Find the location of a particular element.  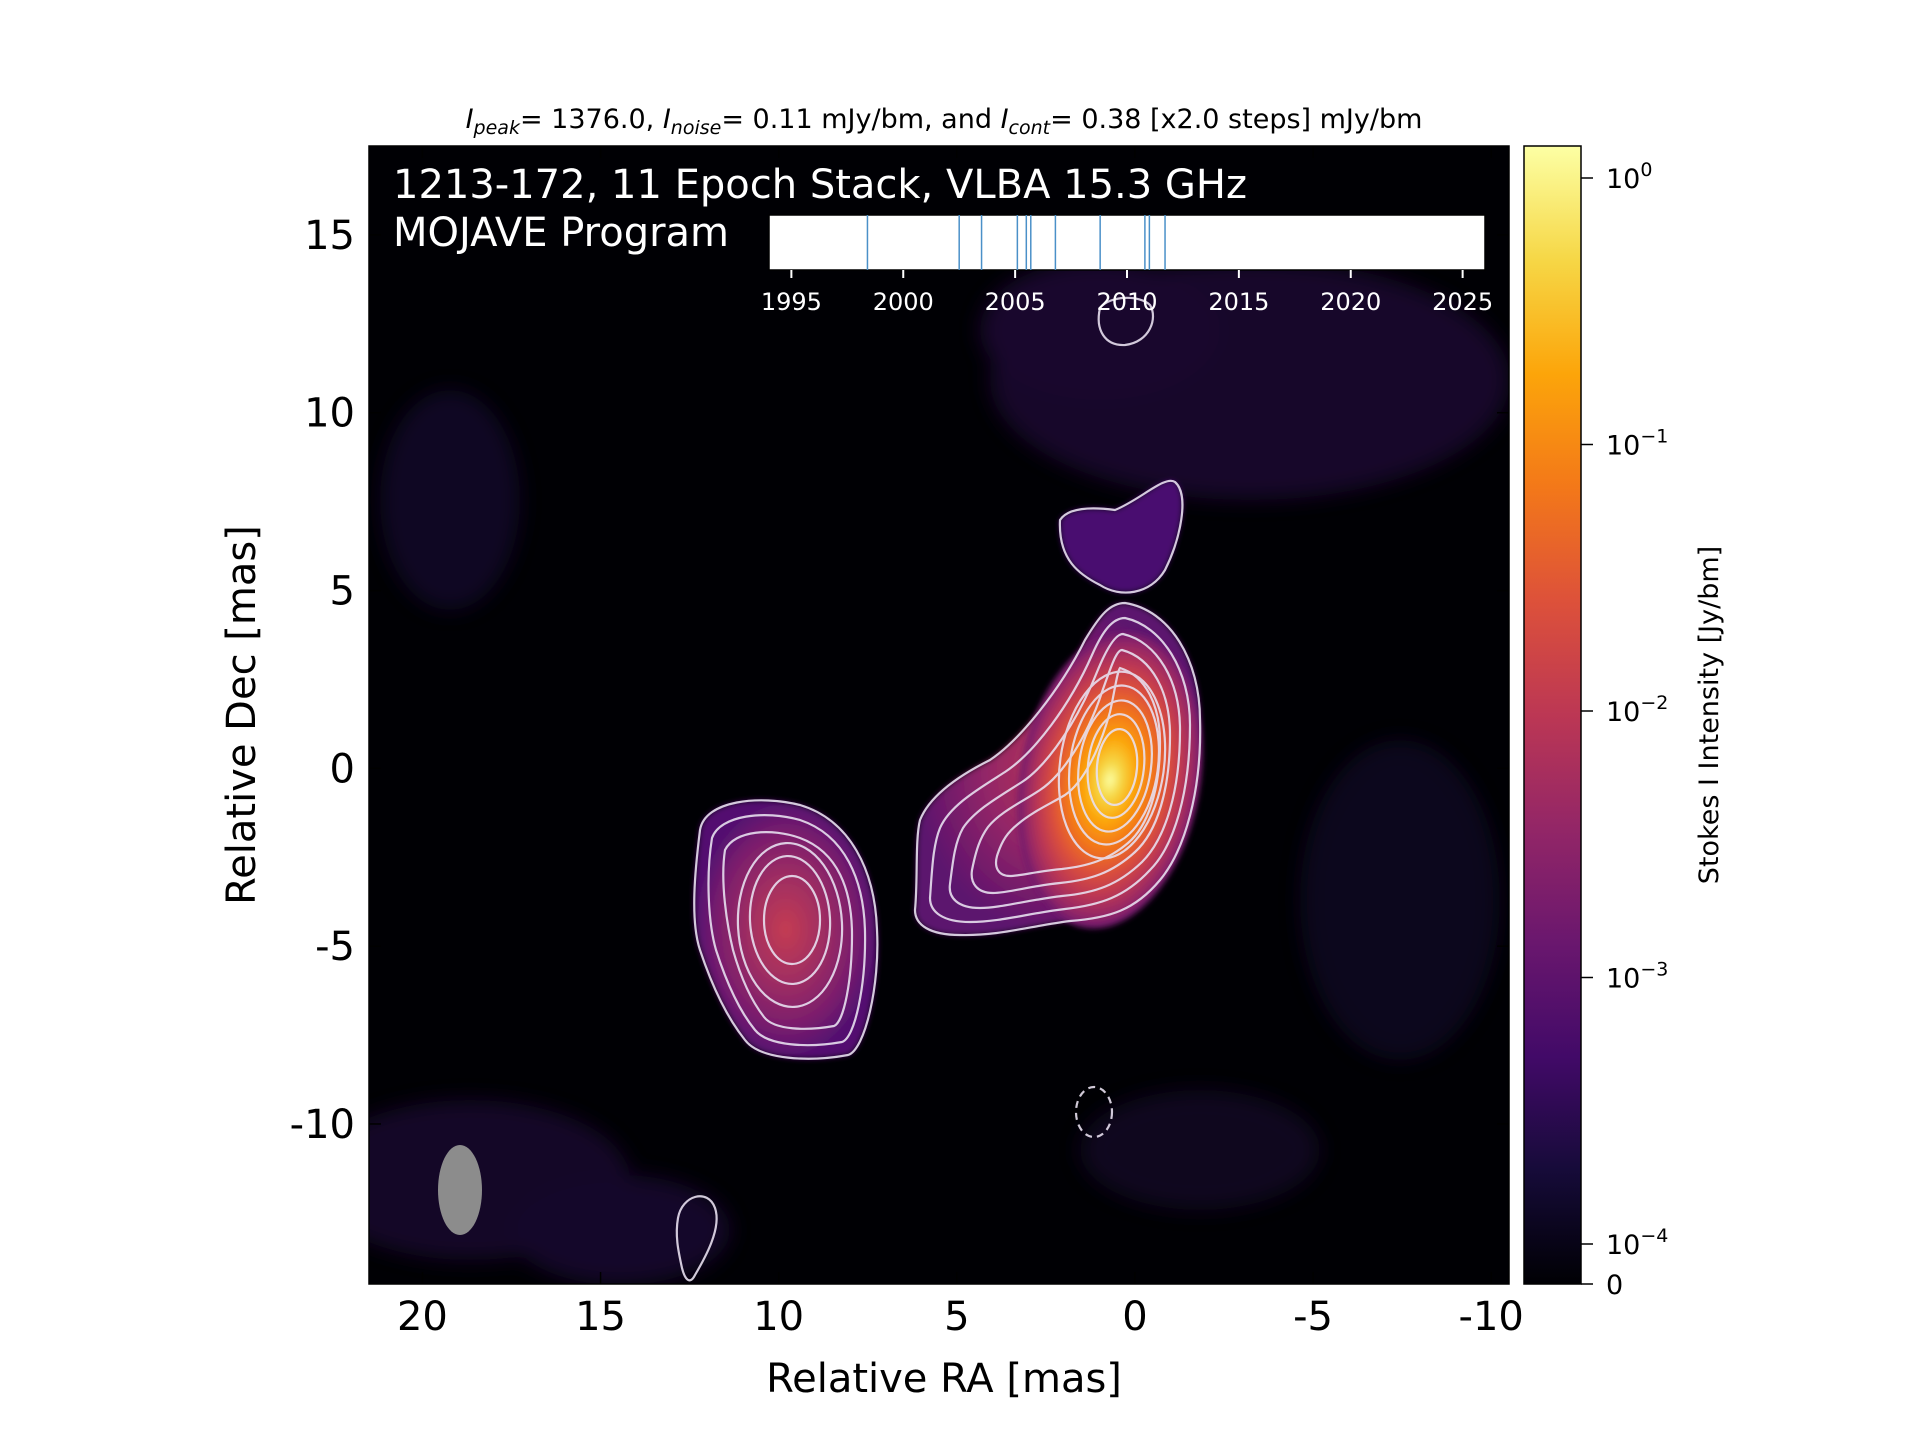

timeline-ticks: 1995 2000 2005 2010 2015 2020 2025 is located at coordinates (1127, 293).